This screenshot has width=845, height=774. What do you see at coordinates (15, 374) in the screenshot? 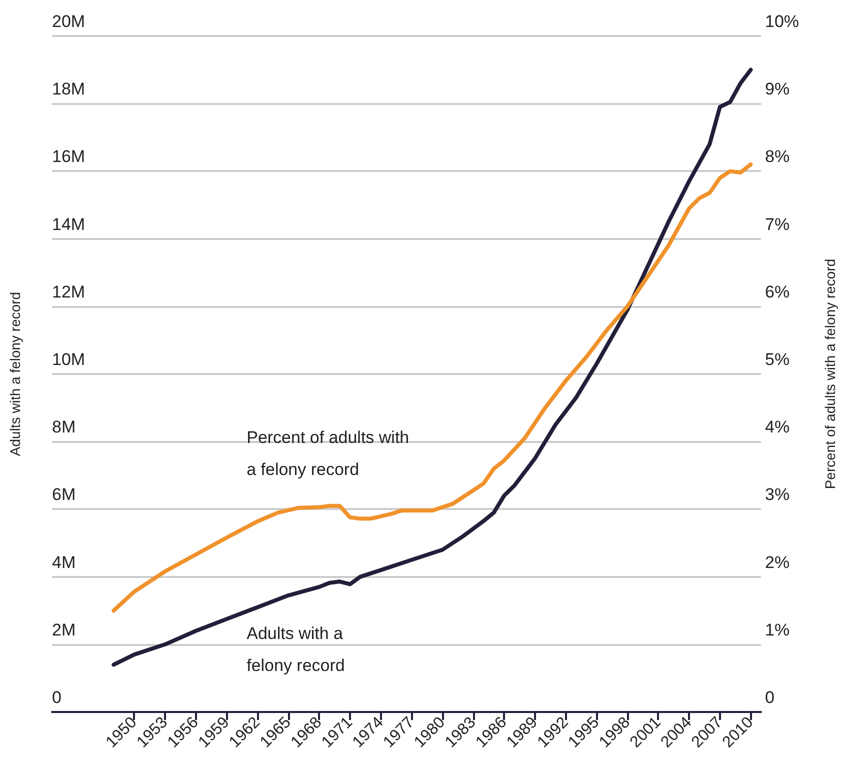
I see `y-axis-title: Adults with a felony record` at bounding box center [15, 374].